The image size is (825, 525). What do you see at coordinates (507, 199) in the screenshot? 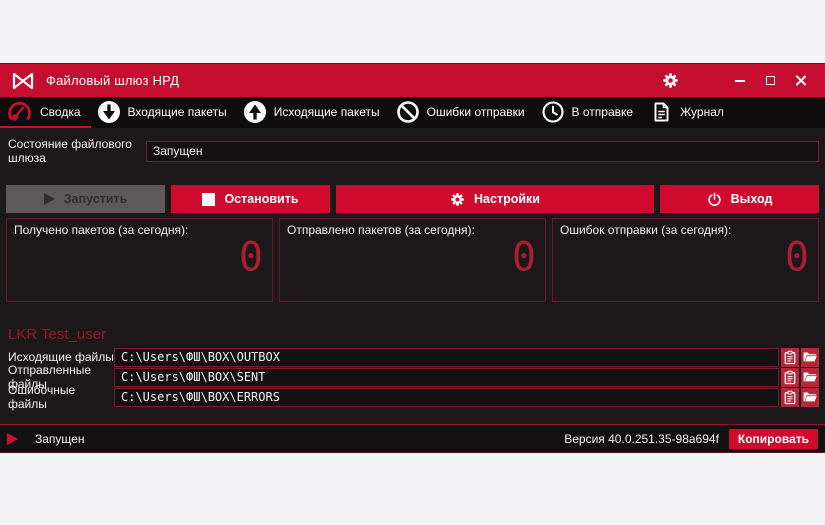
I see `settings-button-label: Настройки` at bounding box center [507, 199].